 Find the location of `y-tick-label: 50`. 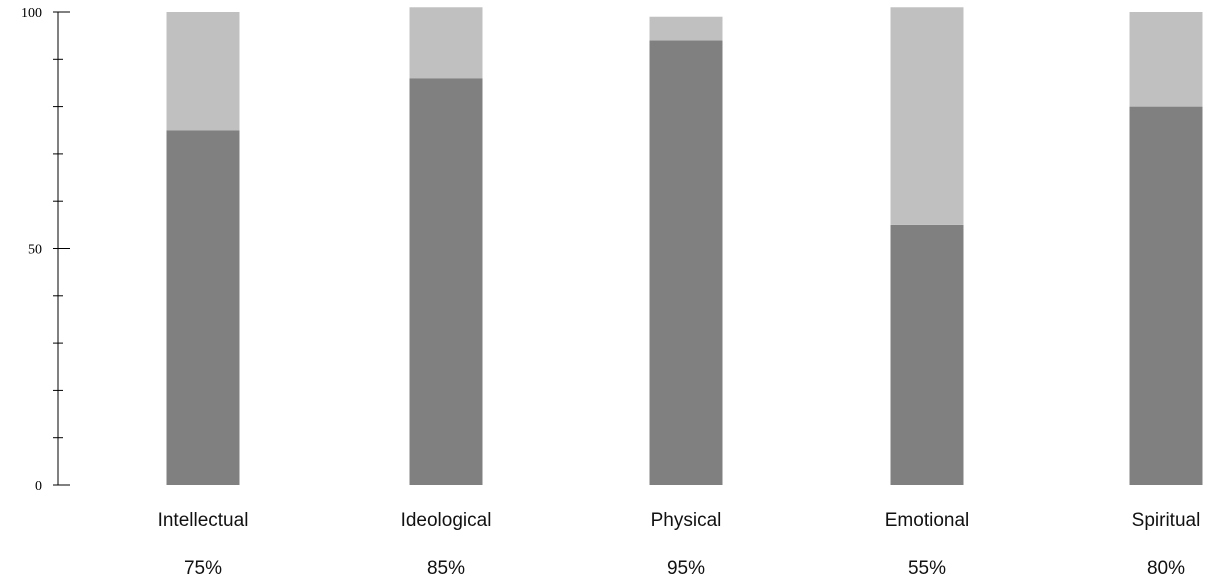

y-tick-label: 50 is located at coordinates (35, 250).